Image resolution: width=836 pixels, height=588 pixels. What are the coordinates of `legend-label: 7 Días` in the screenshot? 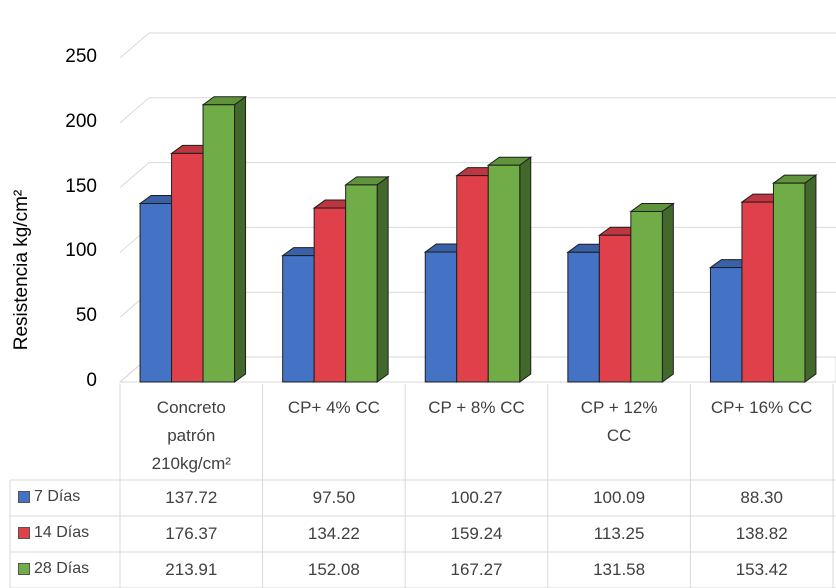 It's located at (57, 496).